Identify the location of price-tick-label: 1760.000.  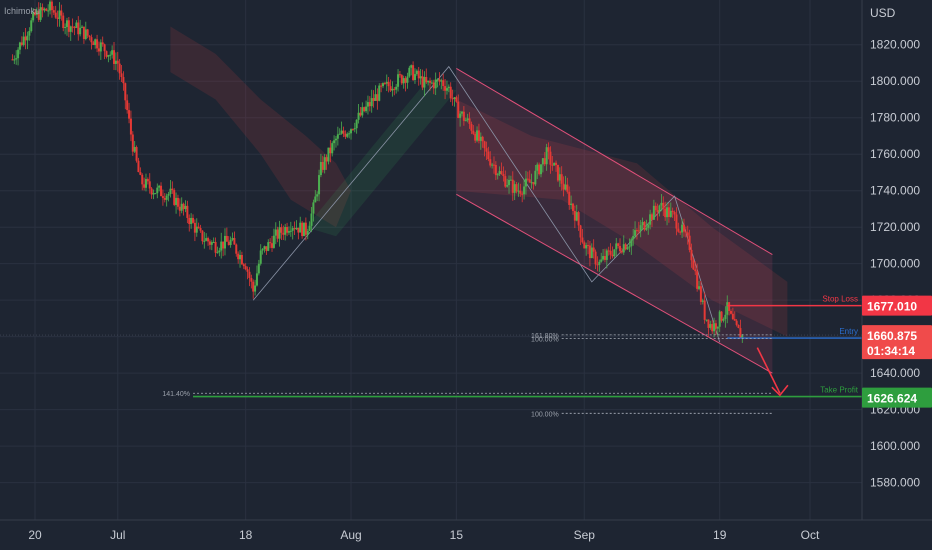
(895, 154).